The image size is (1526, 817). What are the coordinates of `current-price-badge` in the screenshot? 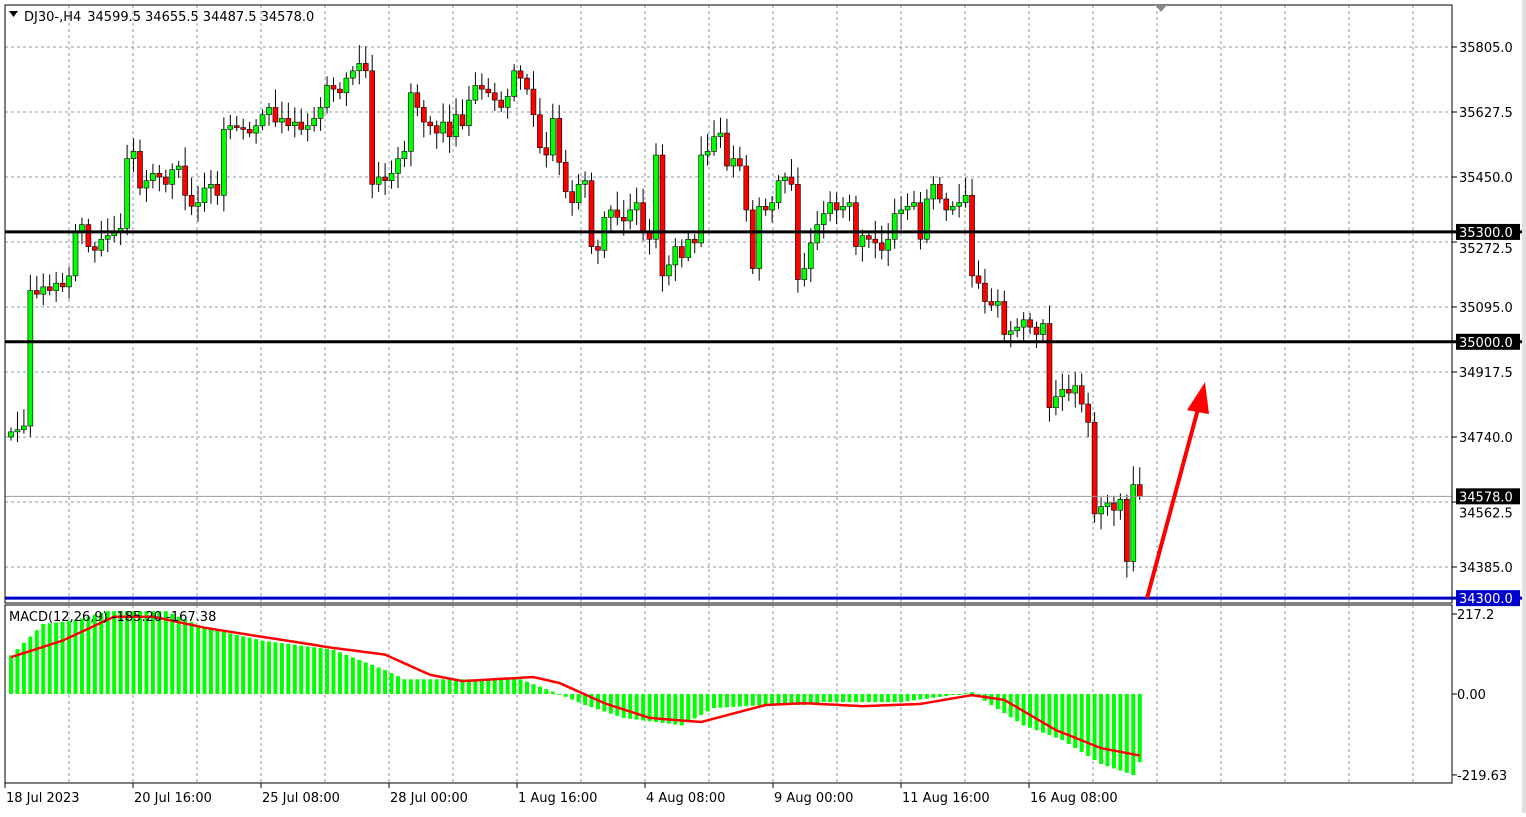 It's located at (1488, 496).